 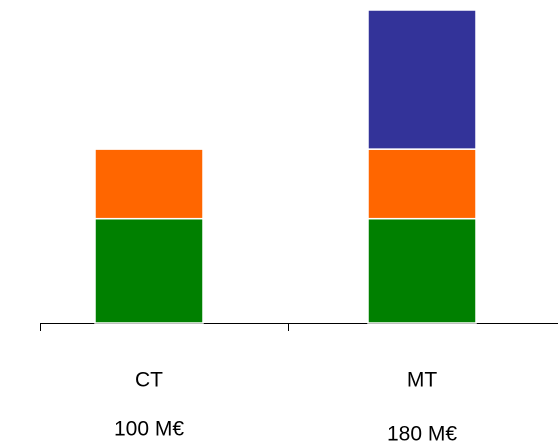 I want to click on total-label: 100 M€, so click(x=149, y=429).